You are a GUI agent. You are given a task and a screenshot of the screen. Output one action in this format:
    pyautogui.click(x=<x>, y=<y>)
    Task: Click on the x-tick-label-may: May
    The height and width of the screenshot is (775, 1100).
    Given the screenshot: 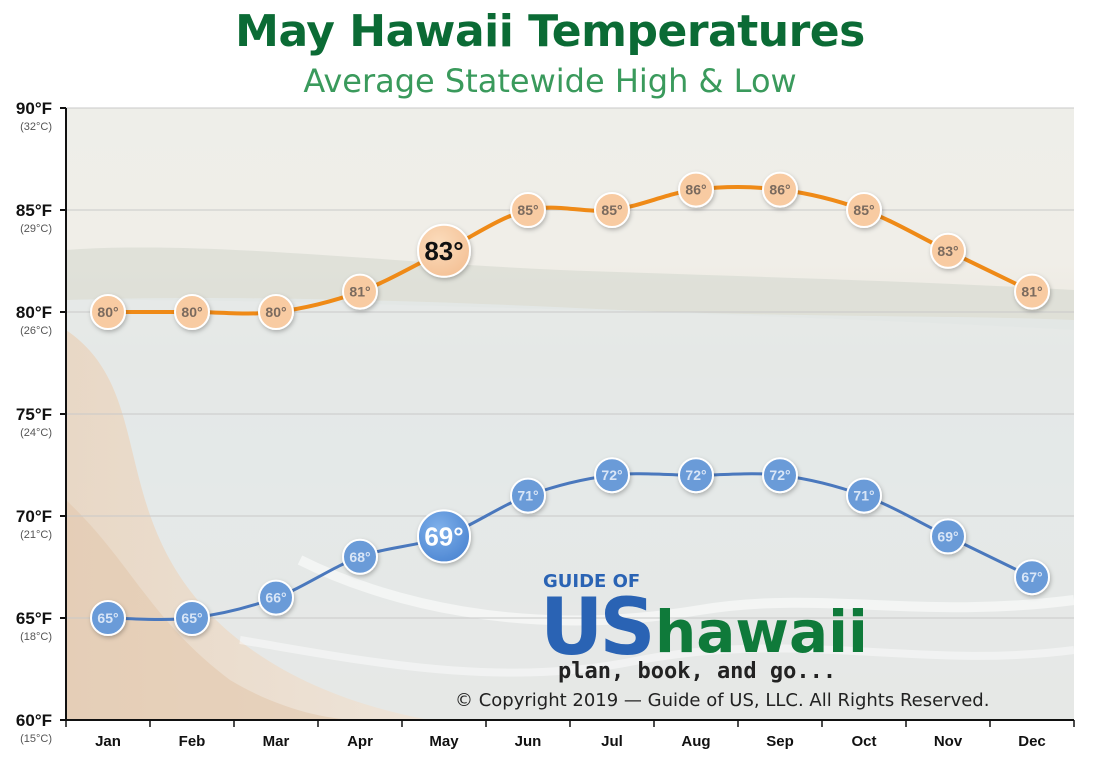 What is the action you would take?
    pyautogui.click(x=444, y=741)
    